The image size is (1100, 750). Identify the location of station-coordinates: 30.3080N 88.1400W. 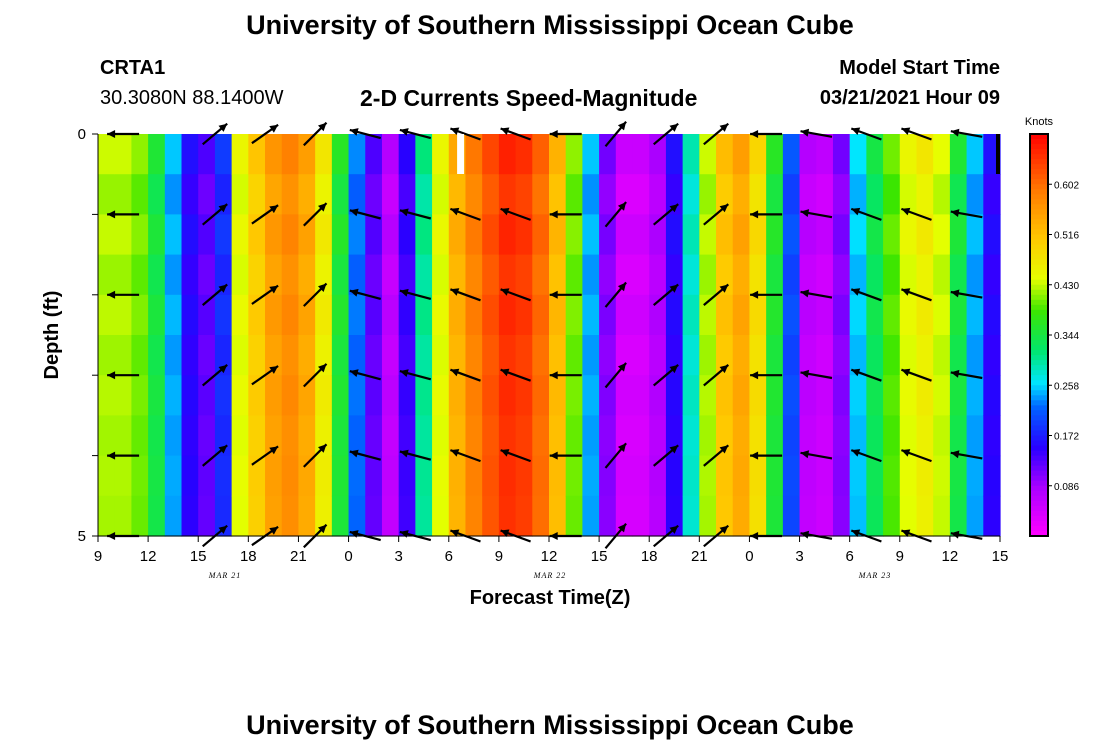
(192, 98).